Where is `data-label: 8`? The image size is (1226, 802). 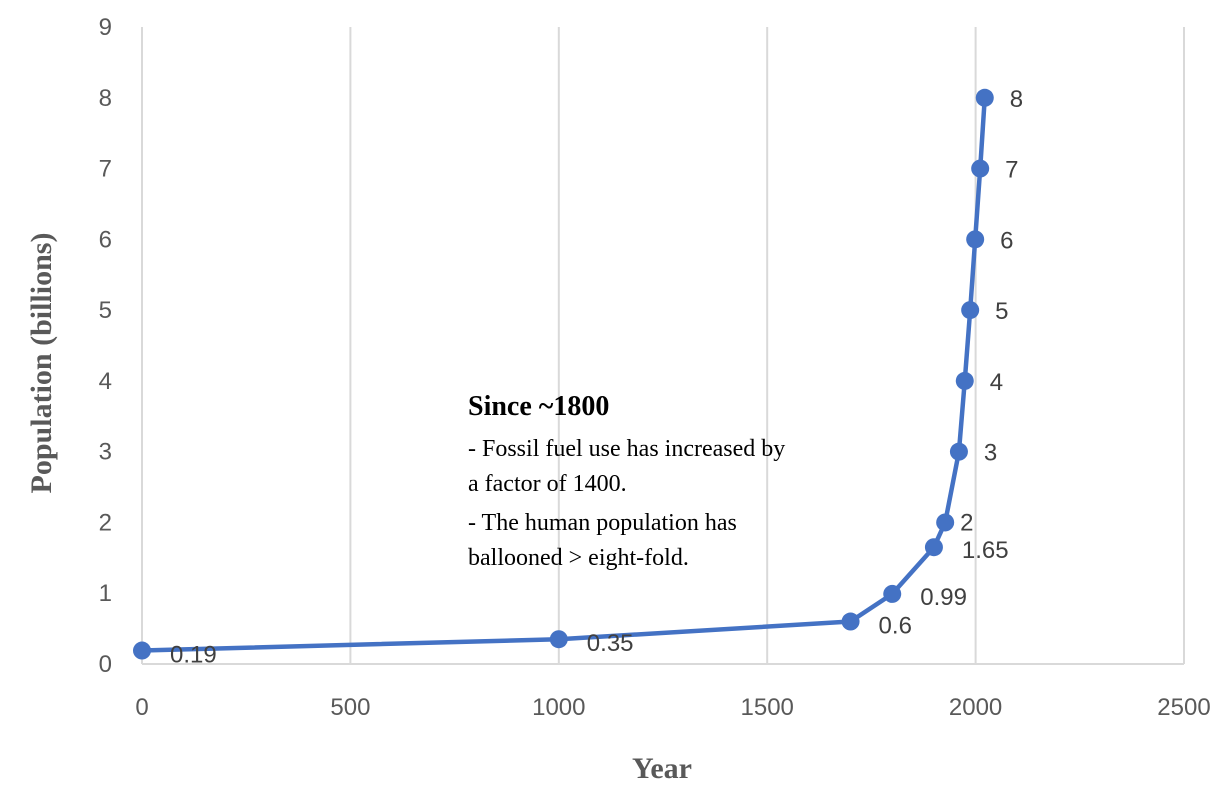 data-label: 8 is located at coordinates (1016, 99).